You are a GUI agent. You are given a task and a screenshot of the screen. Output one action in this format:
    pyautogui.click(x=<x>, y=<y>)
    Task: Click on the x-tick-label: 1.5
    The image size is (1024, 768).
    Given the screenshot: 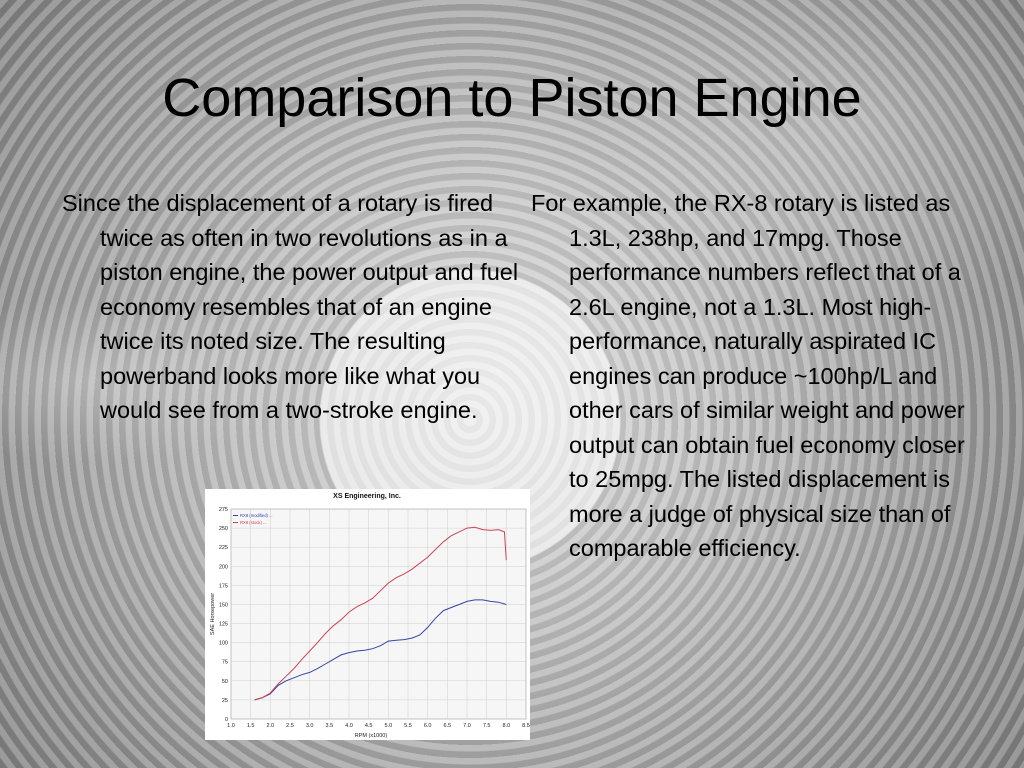 What is the action you would take?
    pyautogui.click(x=251, y=726)
    